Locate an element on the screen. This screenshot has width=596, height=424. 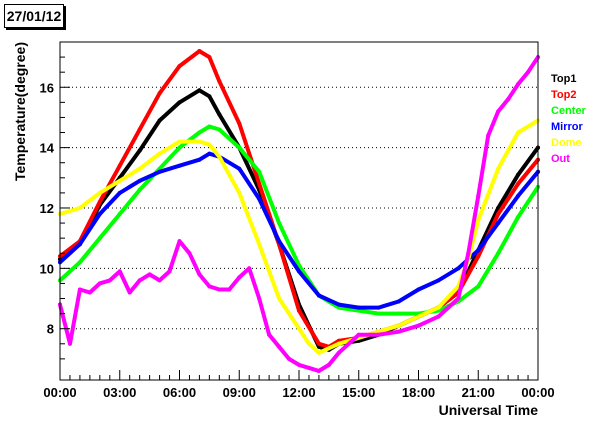
legend-entry: Top2 is located at coordinates (563, 95).